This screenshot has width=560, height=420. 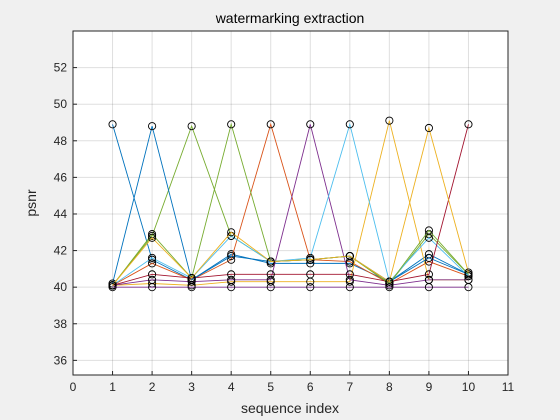 What do you see at coordinates (61, 177) in the screenshot?
I see `y-tick-label: 46` at bounding box center [61, 177].